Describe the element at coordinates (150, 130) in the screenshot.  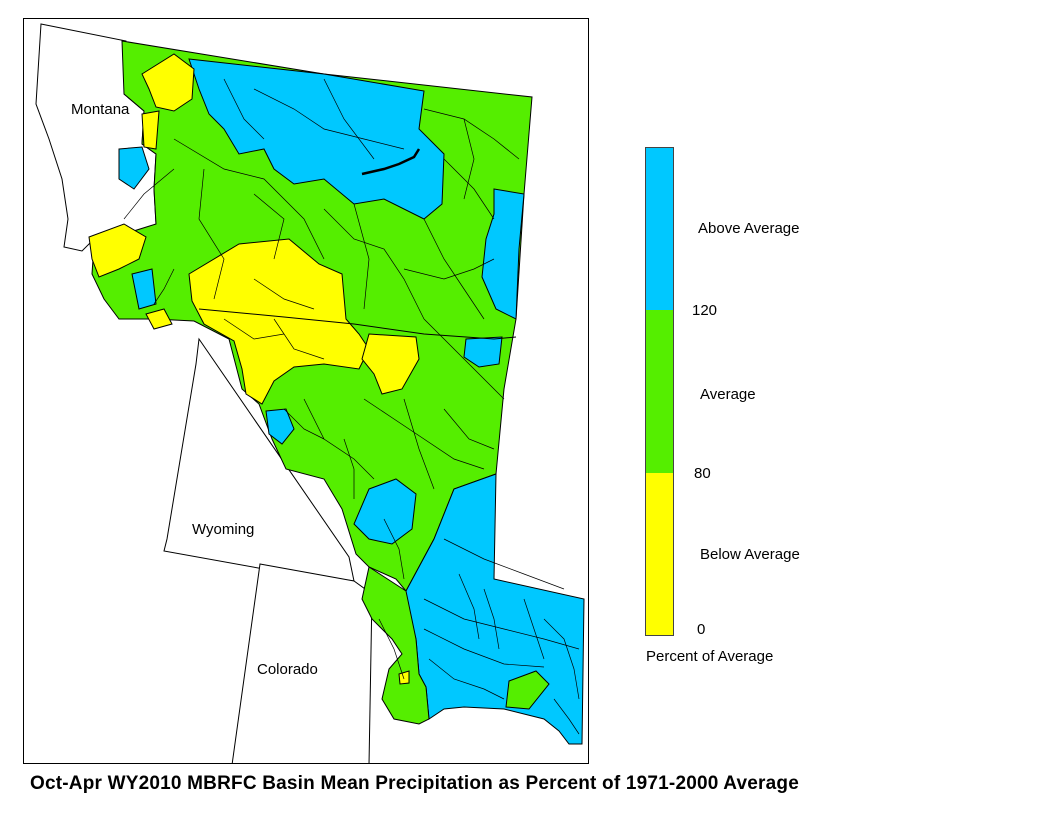
I see `region-below-montana-strip` at that location.